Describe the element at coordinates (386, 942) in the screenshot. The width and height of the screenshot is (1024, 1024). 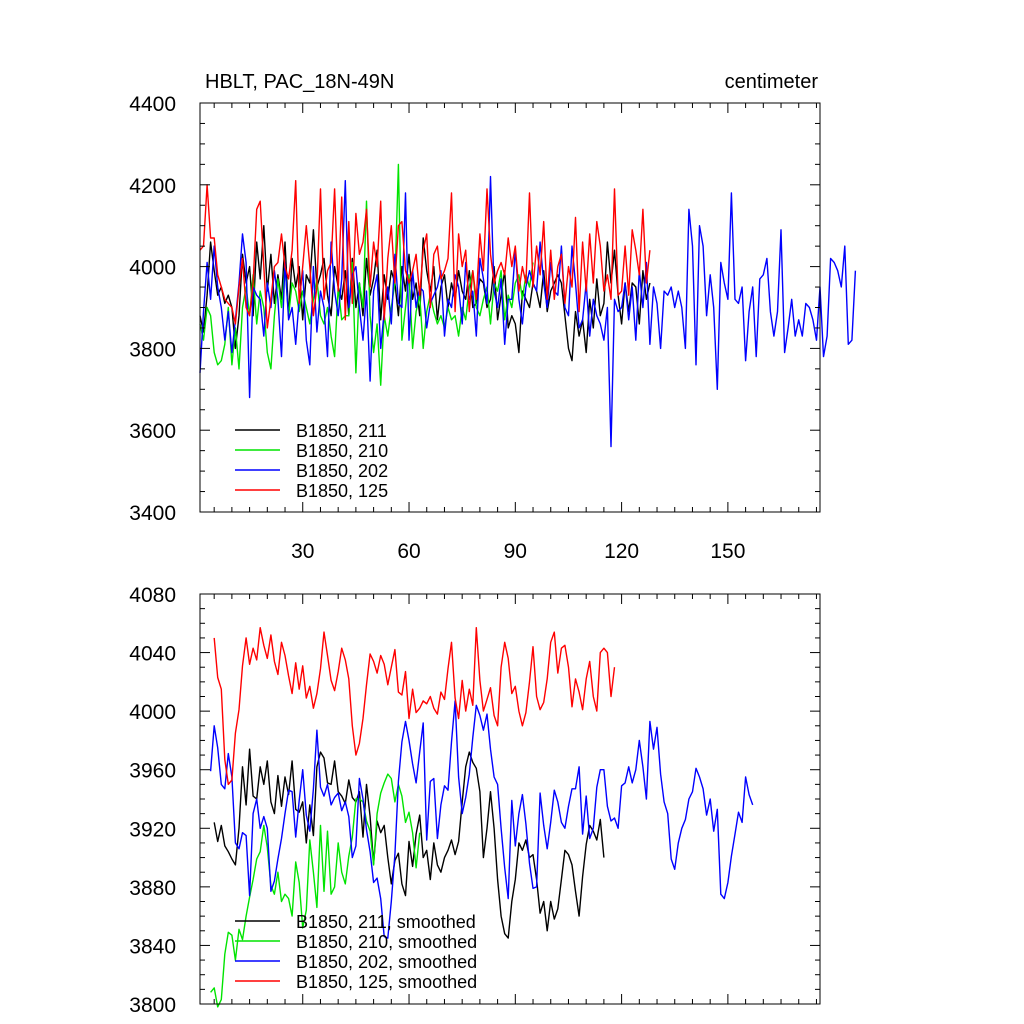
I see `legend-label: B1850, 210, smoothed` at that location.